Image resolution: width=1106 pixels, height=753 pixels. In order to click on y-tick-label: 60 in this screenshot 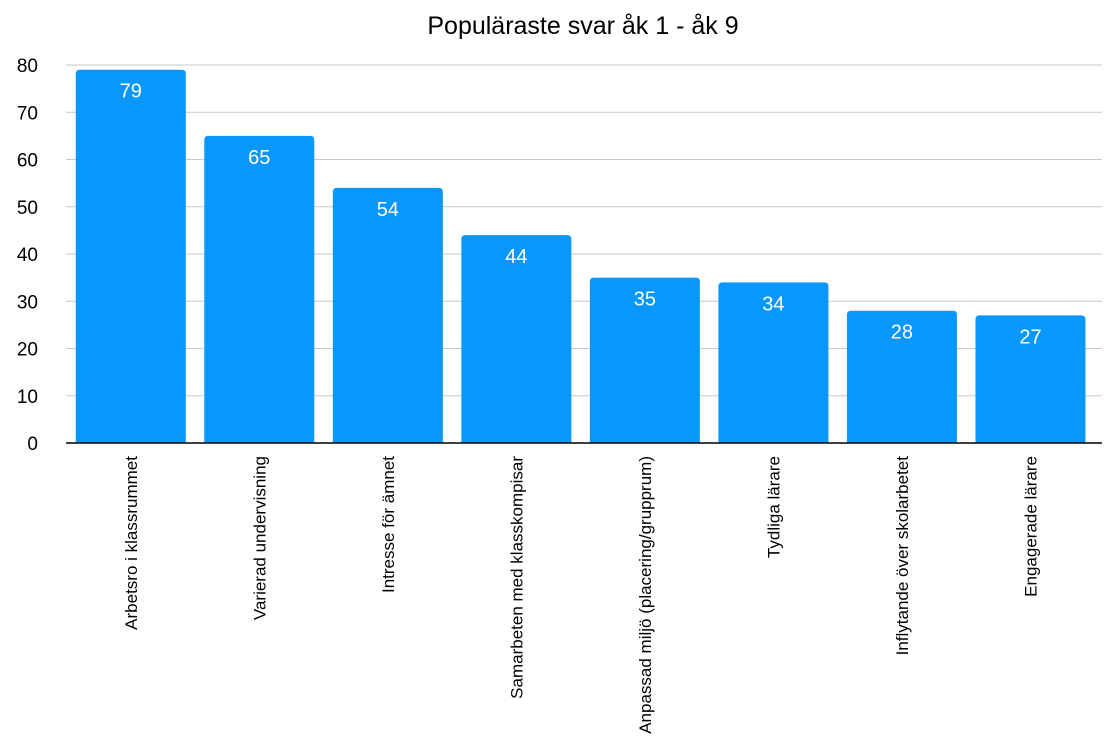, I will do `click(27, 161)`.